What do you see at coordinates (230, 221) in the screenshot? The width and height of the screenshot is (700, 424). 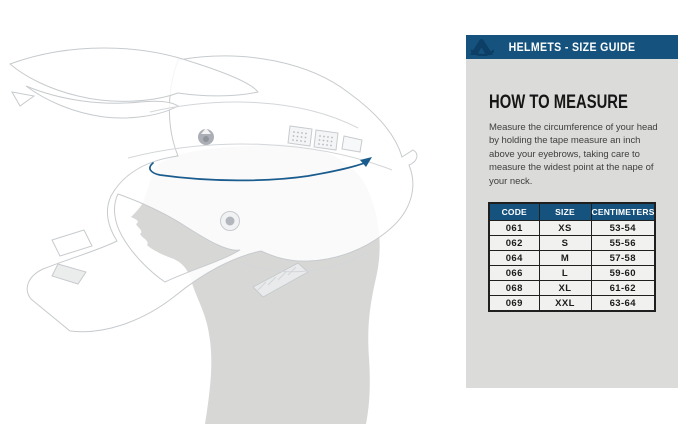 I see `visor-pivot-button` at bounding box center [230, 221].